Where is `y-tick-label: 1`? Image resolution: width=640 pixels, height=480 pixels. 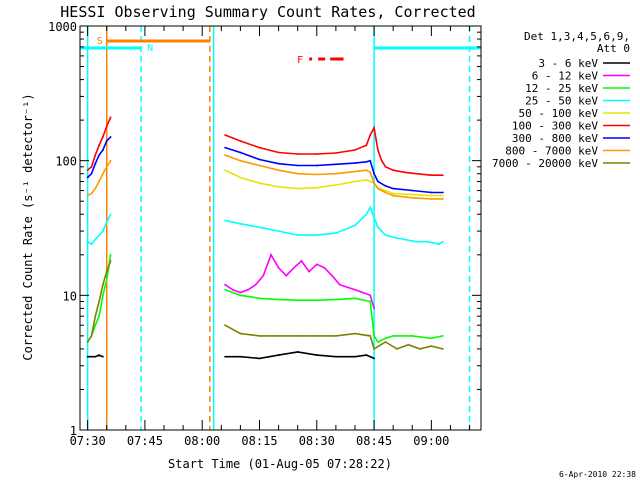
y-tick-label: 1 is located at coordinates (73, 431).